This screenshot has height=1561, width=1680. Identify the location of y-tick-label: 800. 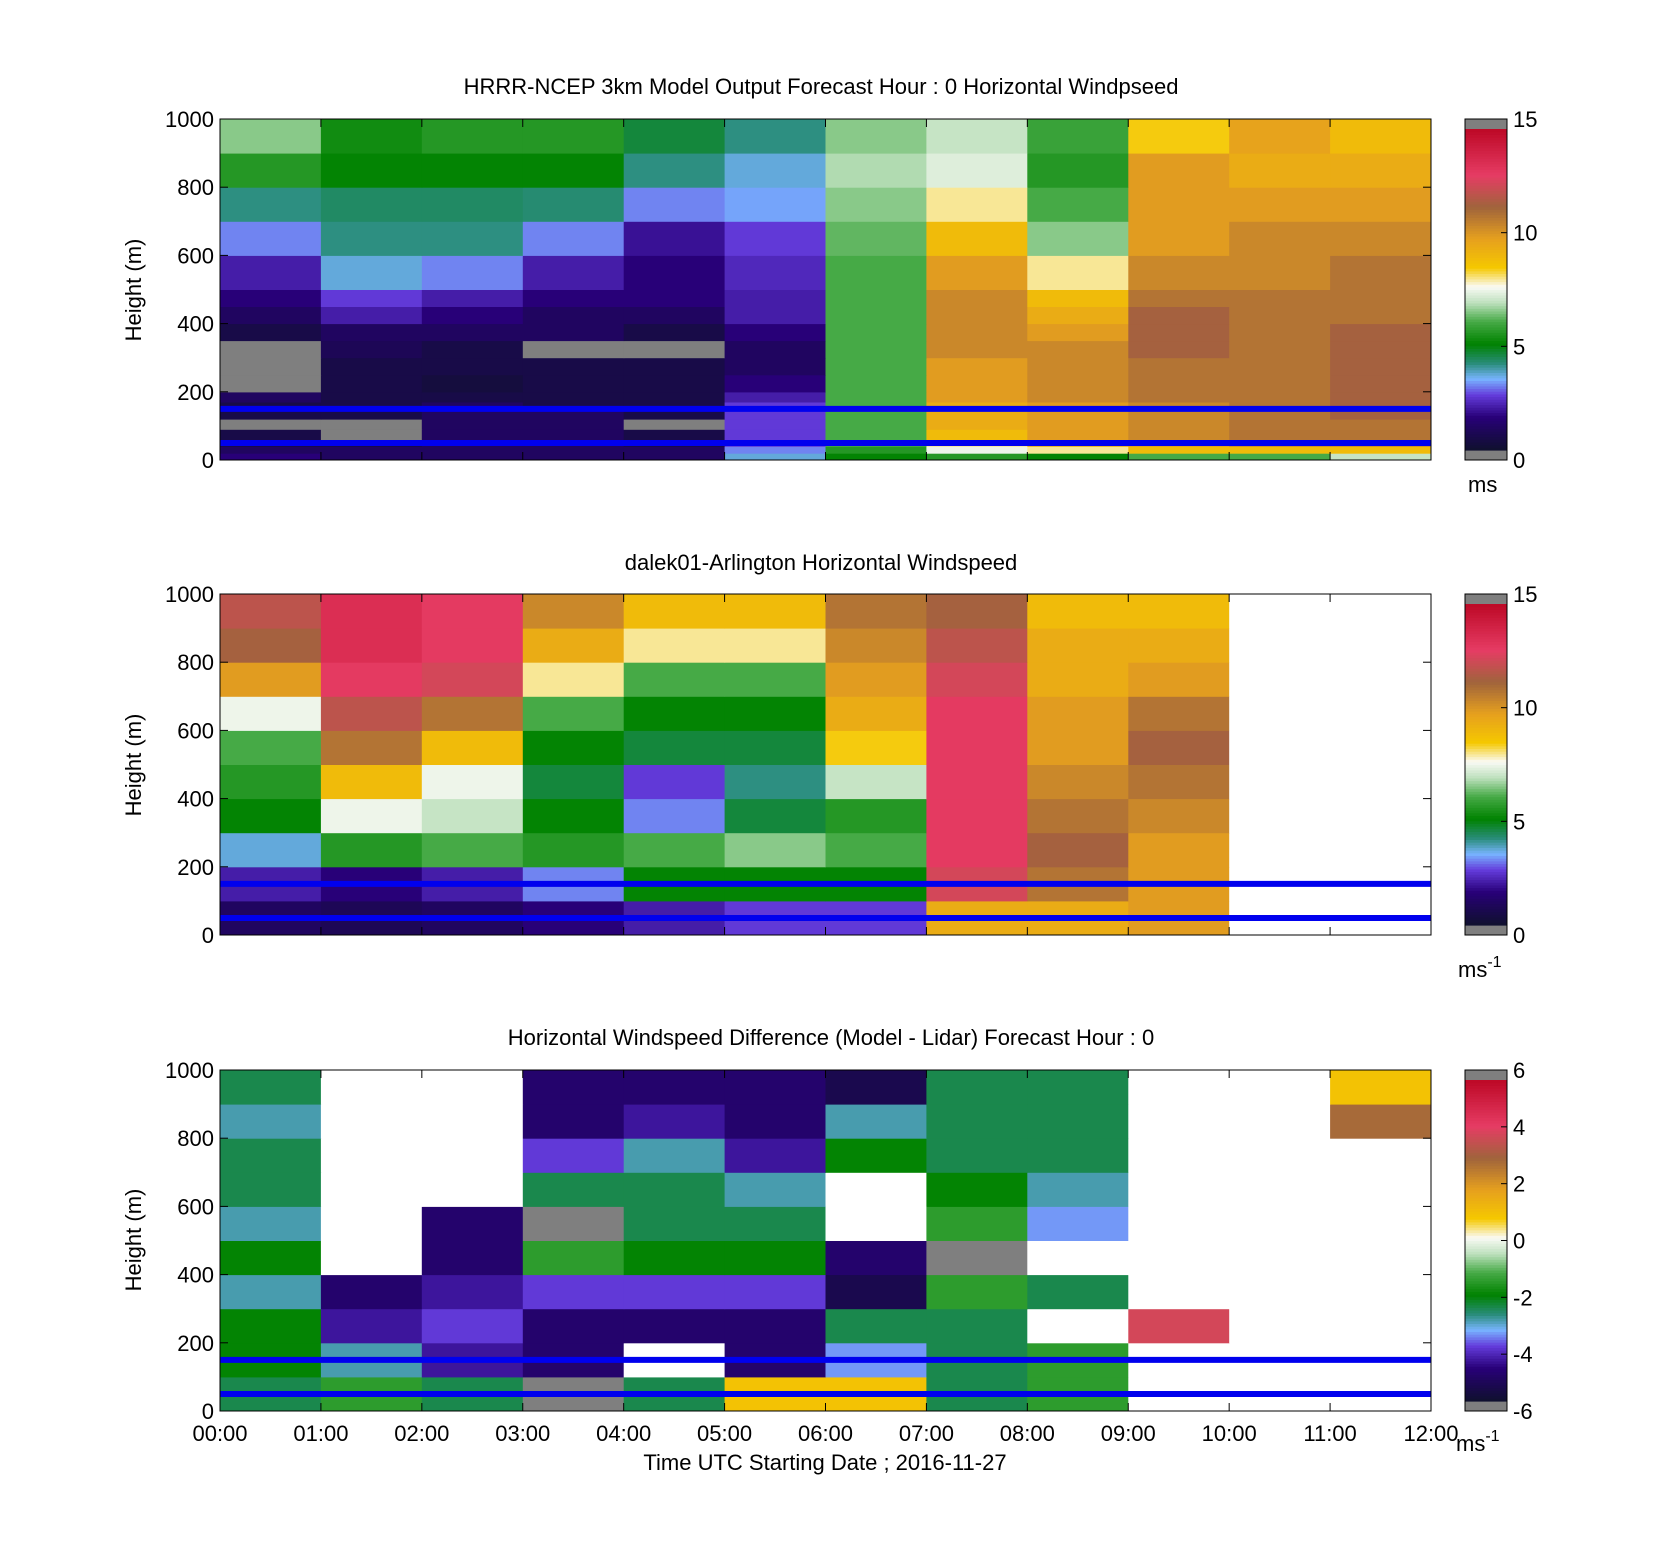
(195, 187).